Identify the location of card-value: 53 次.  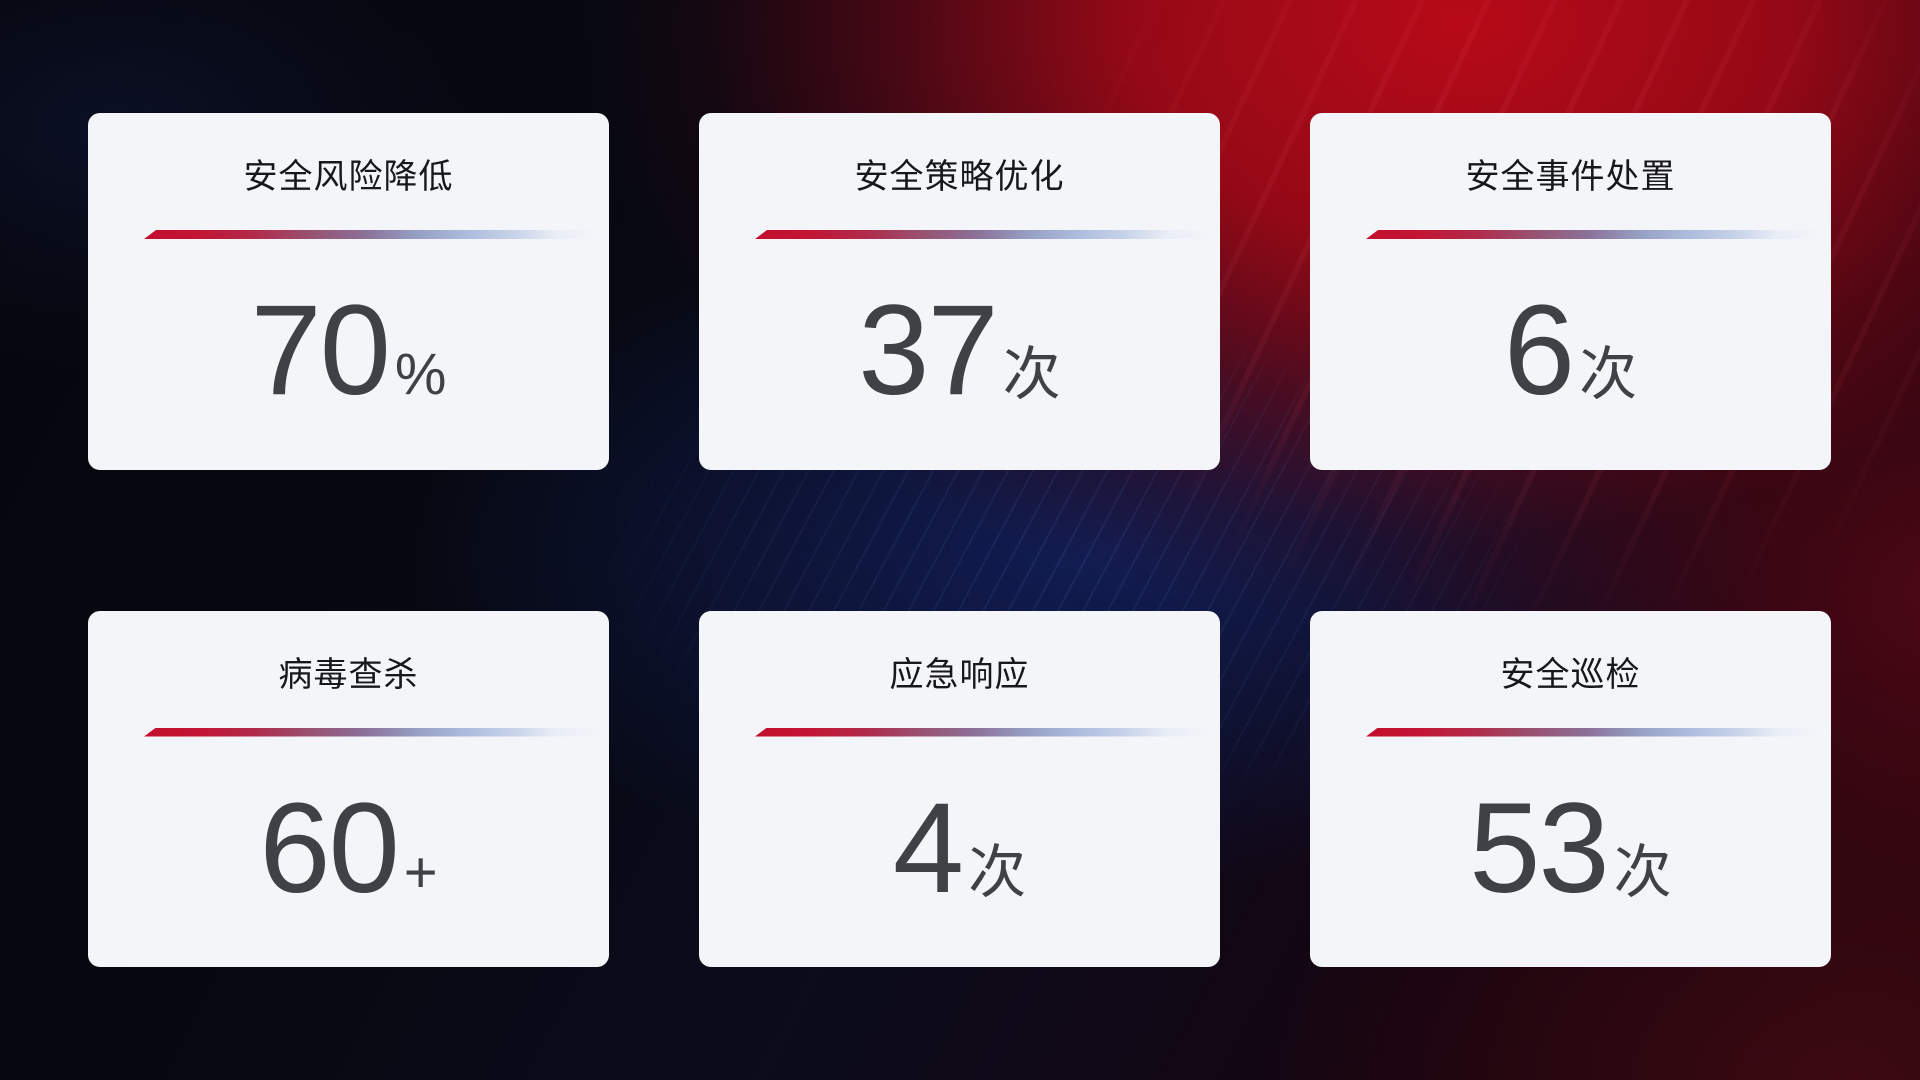
(1570, 848).